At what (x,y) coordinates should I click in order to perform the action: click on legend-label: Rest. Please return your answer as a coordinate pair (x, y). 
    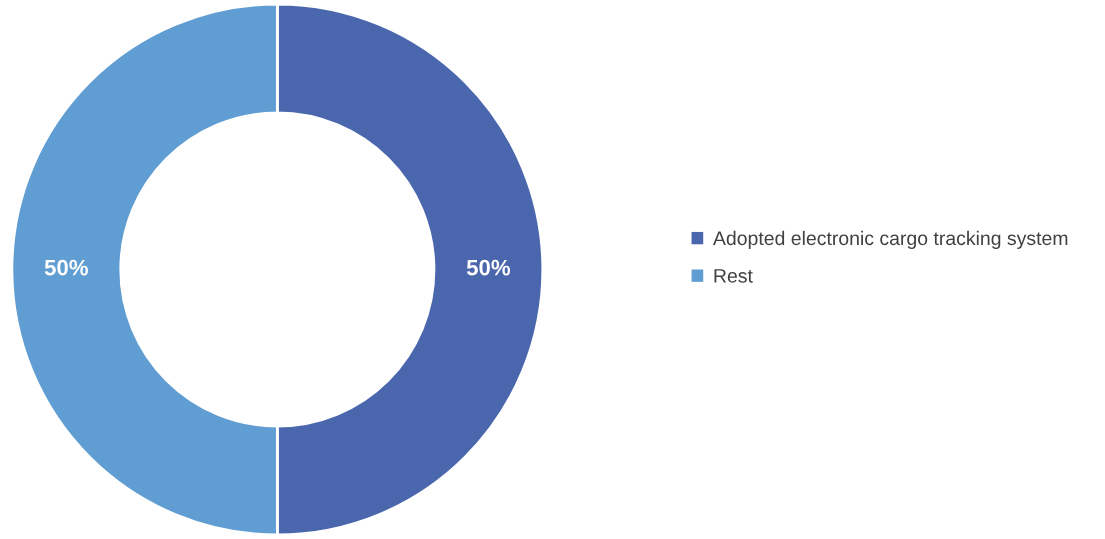
    Looking at the image, I should click on (733, 276).